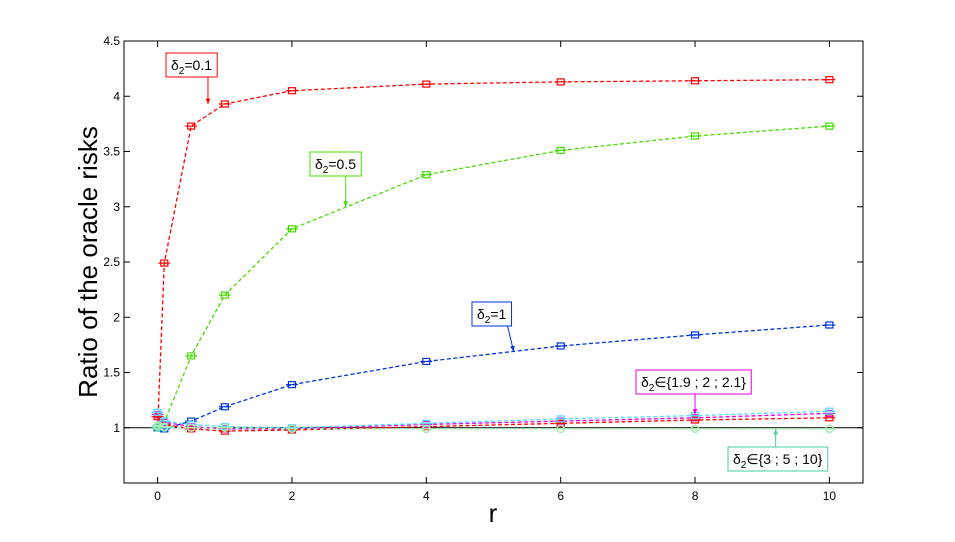 The height and width of the screenshot is (542, 955). Describe the element at coordinates (493, 513) in the screenshot. I see `x-axis-title: r` at that location.